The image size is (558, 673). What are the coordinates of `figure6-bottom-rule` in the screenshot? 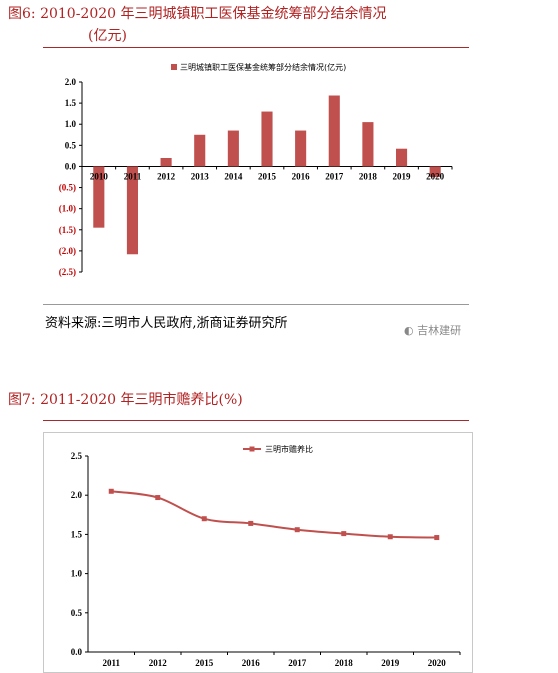 It's located at (256, 304).